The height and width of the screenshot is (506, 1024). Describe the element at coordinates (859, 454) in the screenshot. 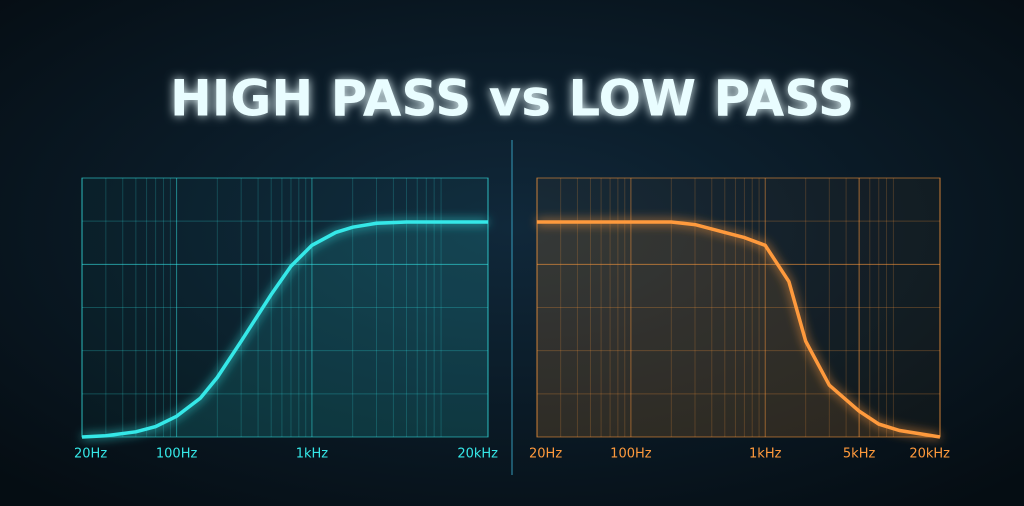

I see `x-tick-label: 5kHz` at that location.